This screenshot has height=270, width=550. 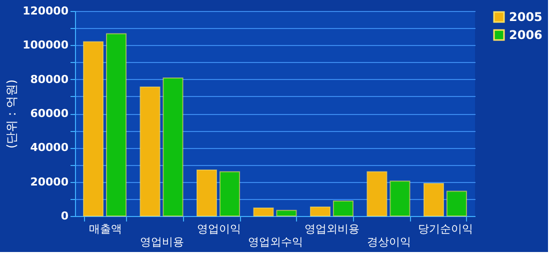 I want to click on y-tick-label: 40000, so click(x=49, y=147).